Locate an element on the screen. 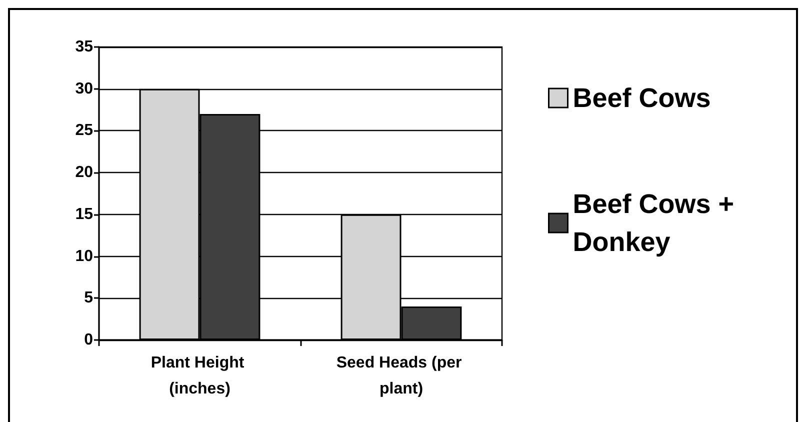 The image size is (806, 422). y-tick-label: 10 is located at coordinates (84, 256).